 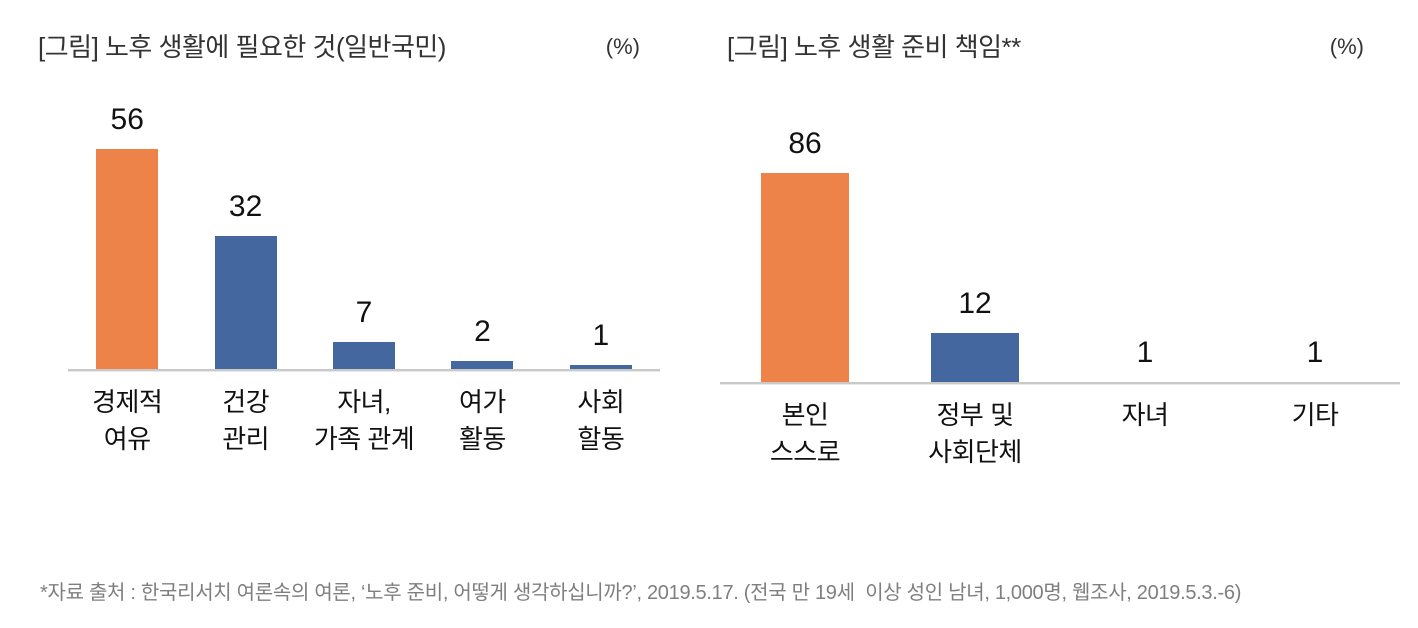 I want to click on bar-column: 7, so click(x=364, y=216).